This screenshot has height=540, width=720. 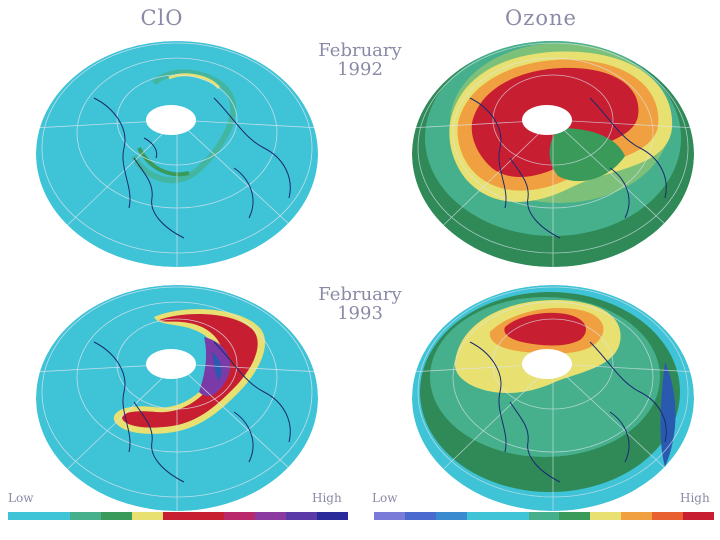 I want to click on ozone-legend-low: Low, so click(x=385, y=498).